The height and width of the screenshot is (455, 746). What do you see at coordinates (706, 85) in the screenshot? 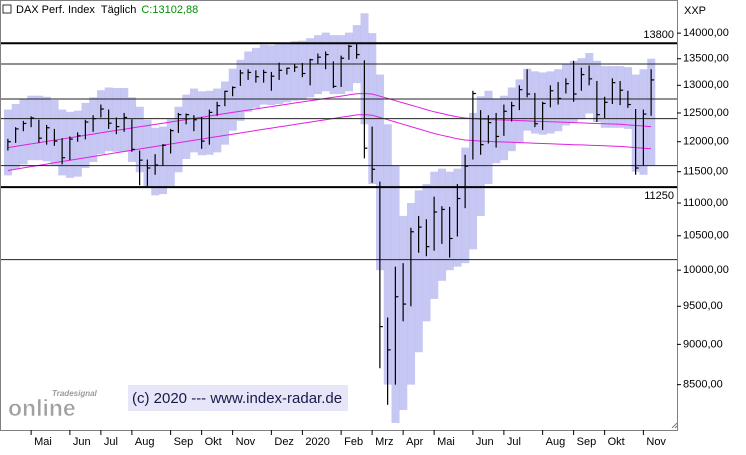
I see `y-tick-label: 13000,00` at bounding box center [706, 85].